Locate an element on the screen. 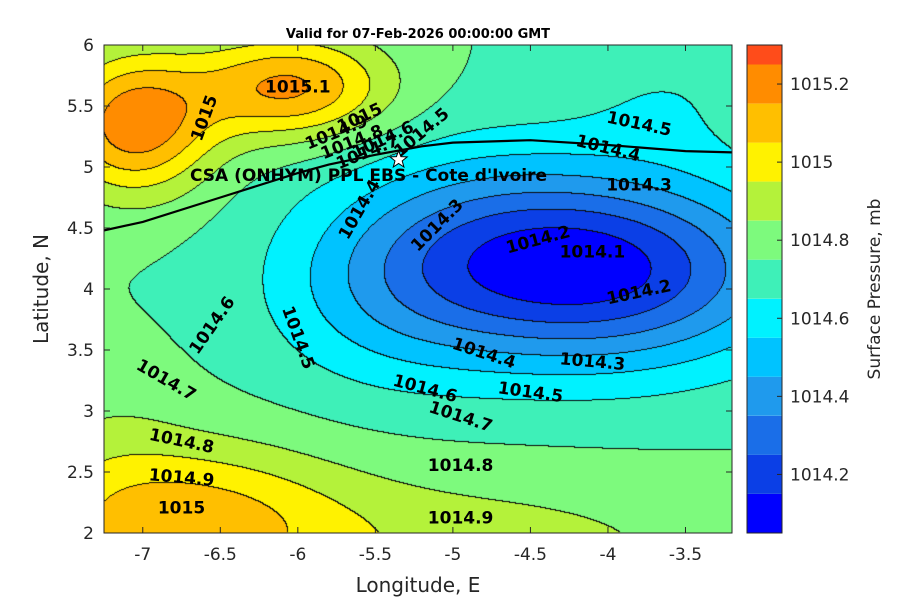 This screenshot has height=600, width=900. y-tick-label: 4.5 is located at coordinates (80, 229).